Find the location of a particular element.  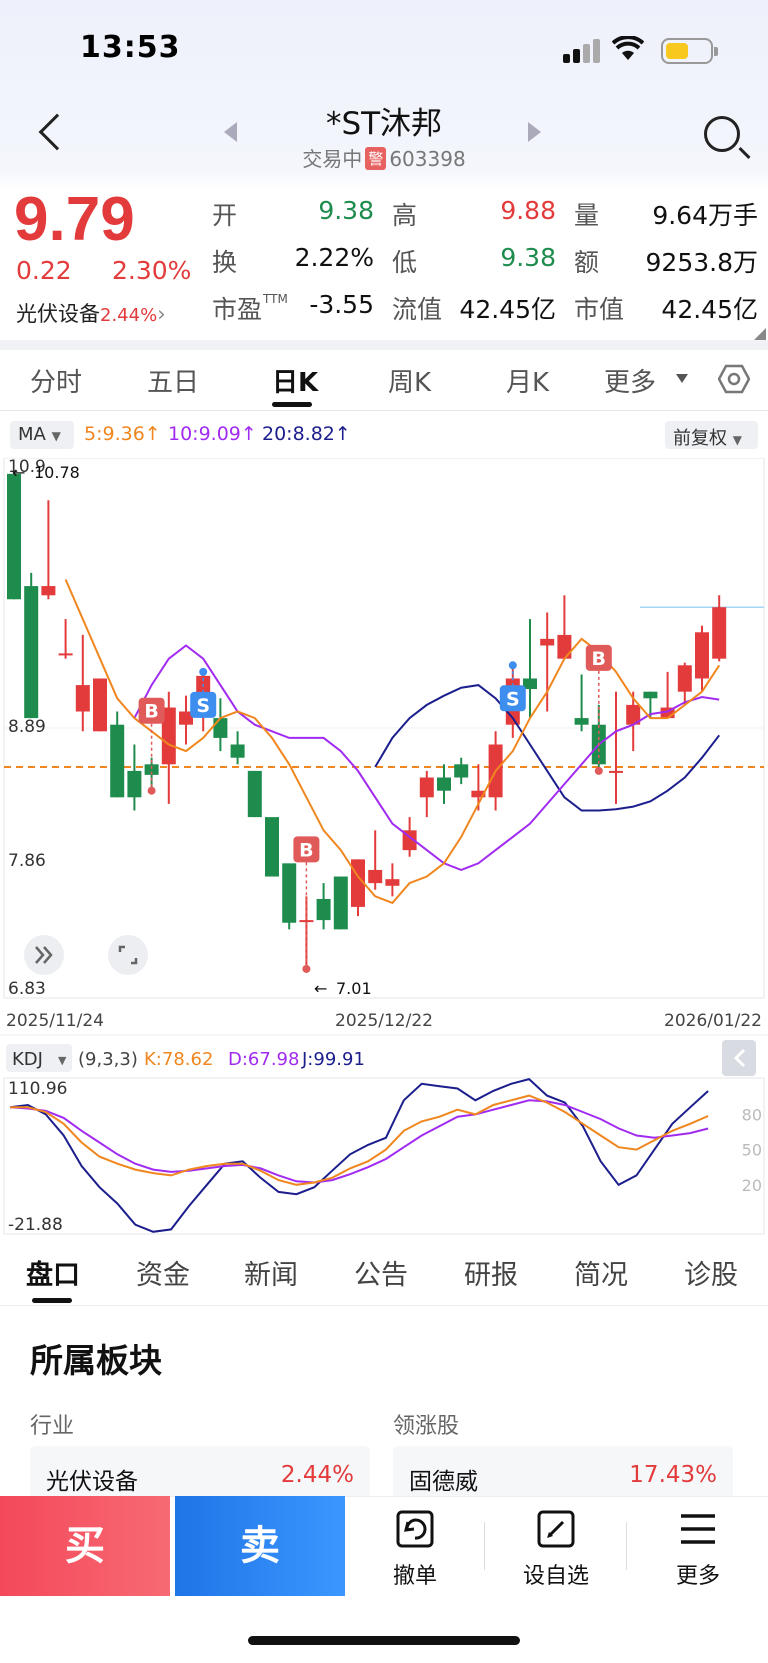

sector-link: 光伏设备2.44%› is located at coordinates (91, 313).